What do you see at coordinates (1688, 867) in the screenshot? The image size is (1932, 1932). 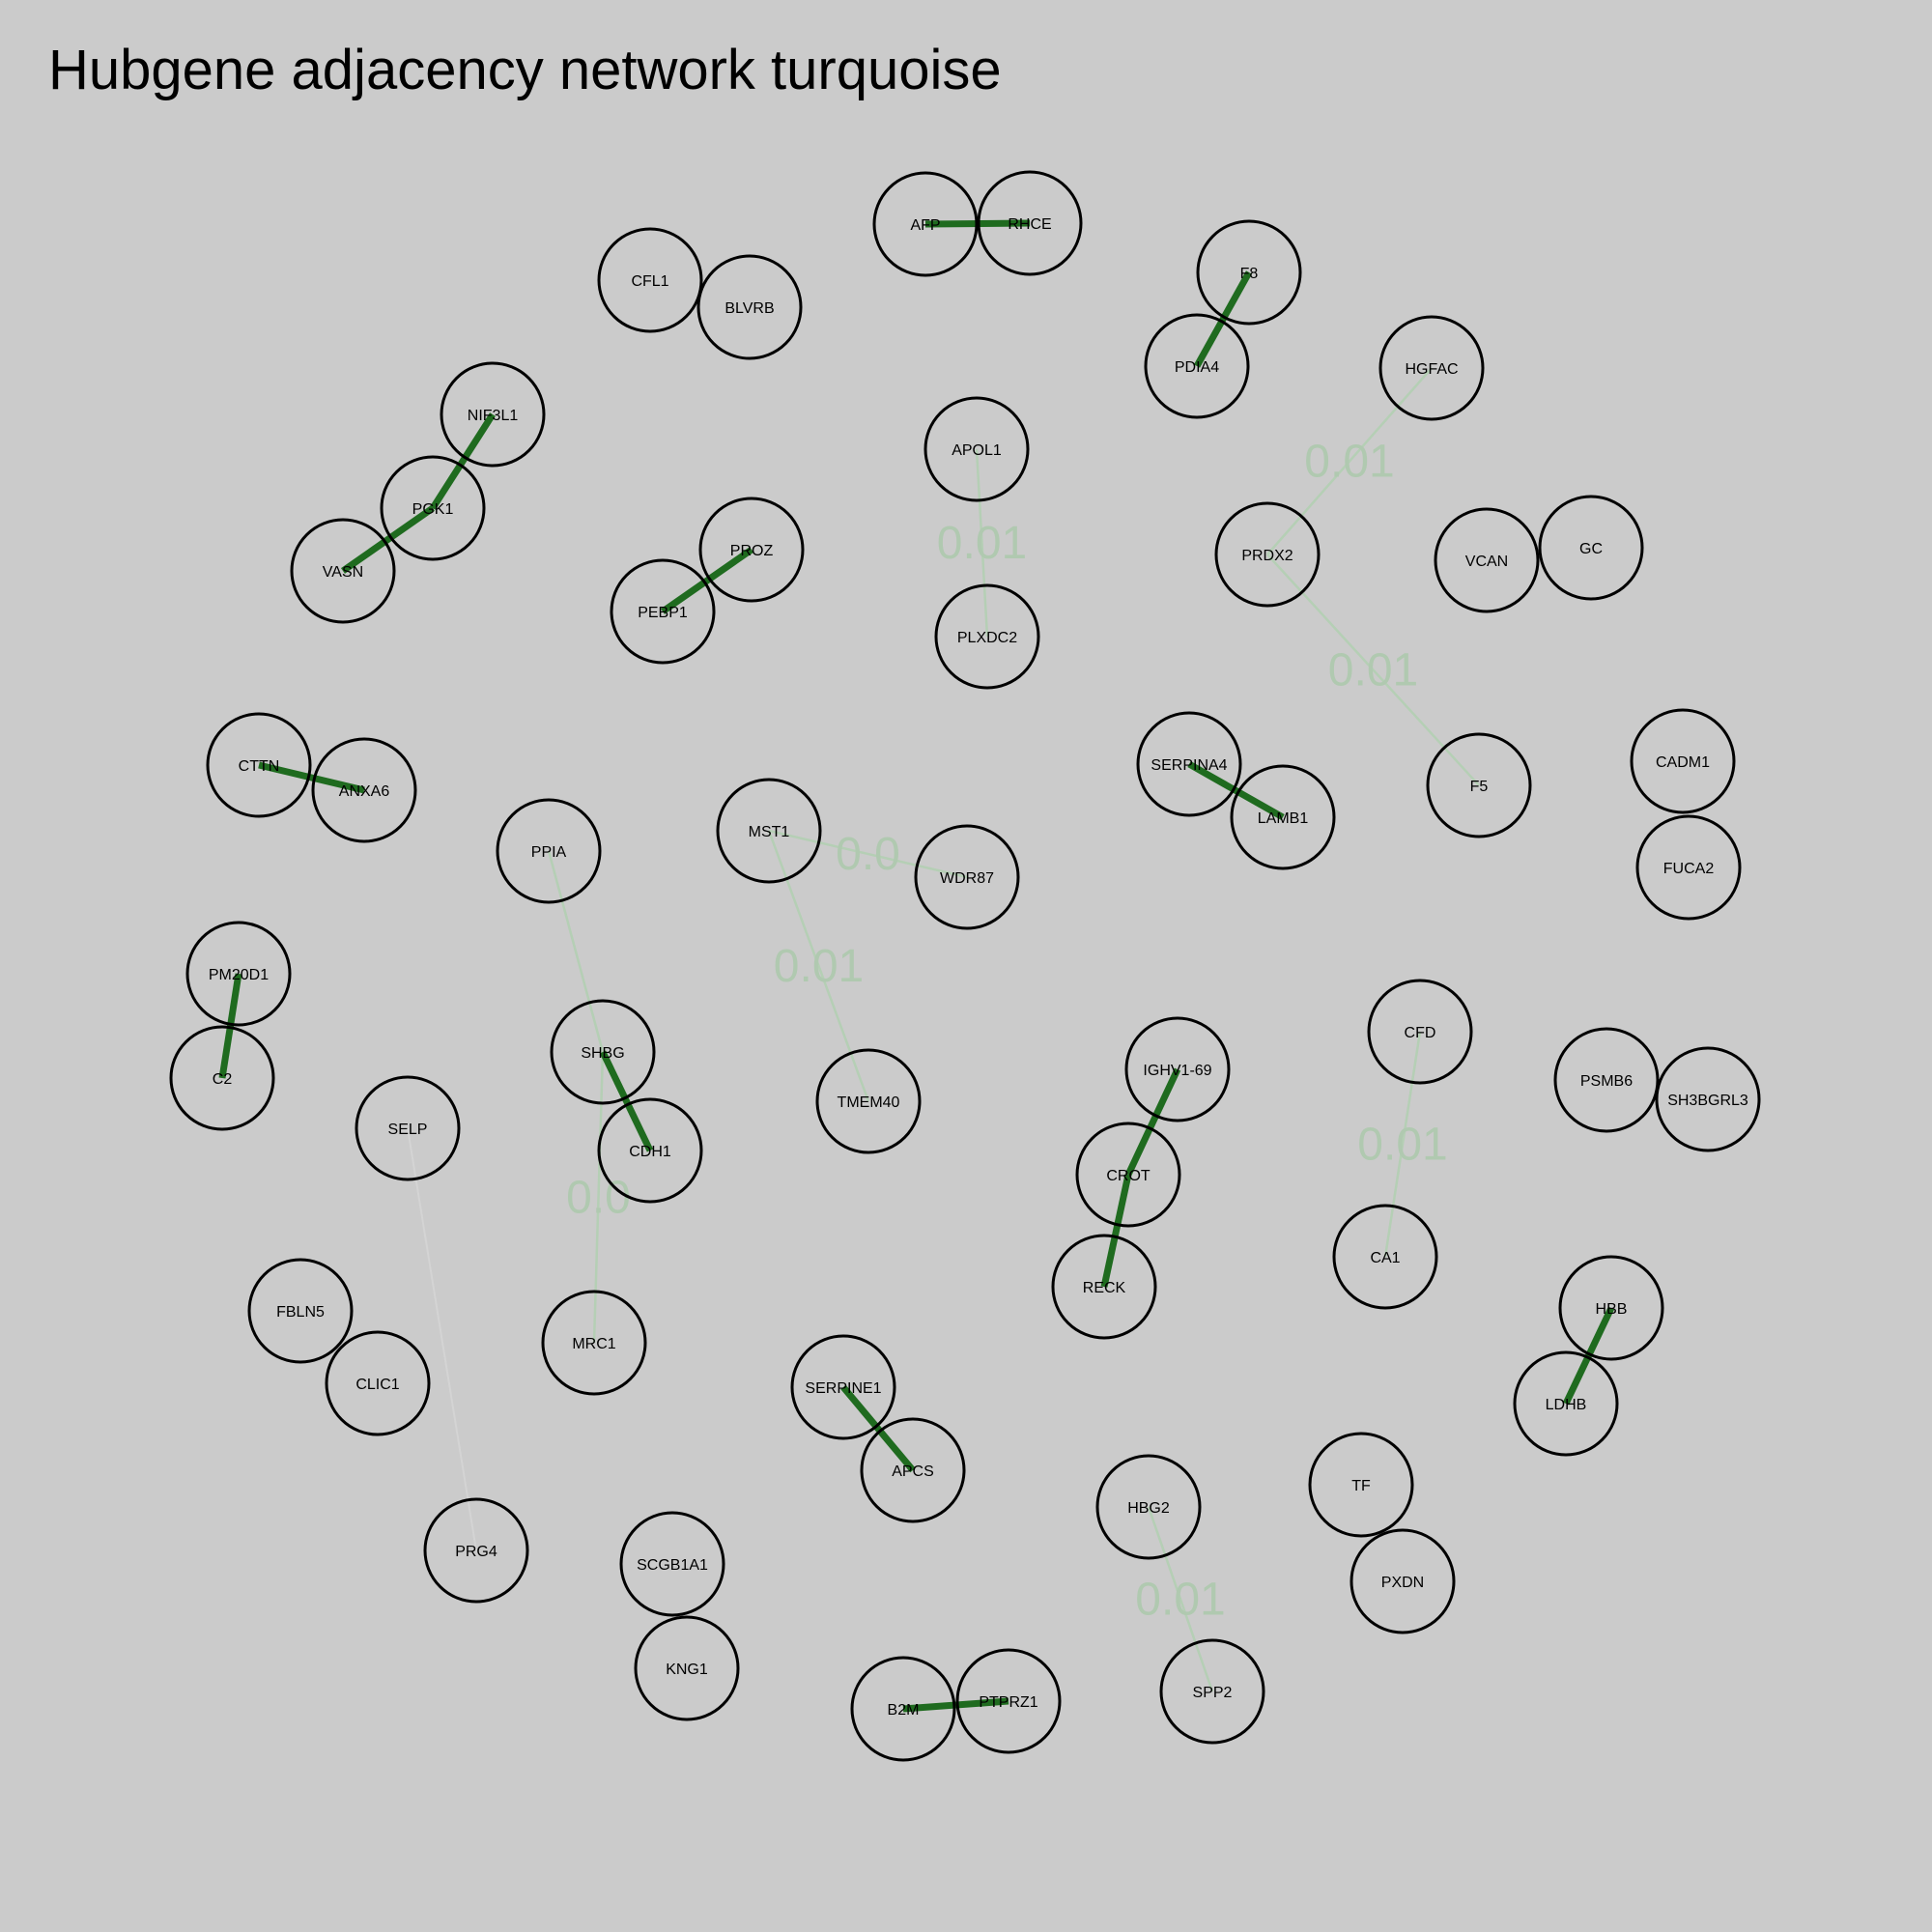 I see `node-fuca2: FUCA2` at bounding box center [1688, 867].